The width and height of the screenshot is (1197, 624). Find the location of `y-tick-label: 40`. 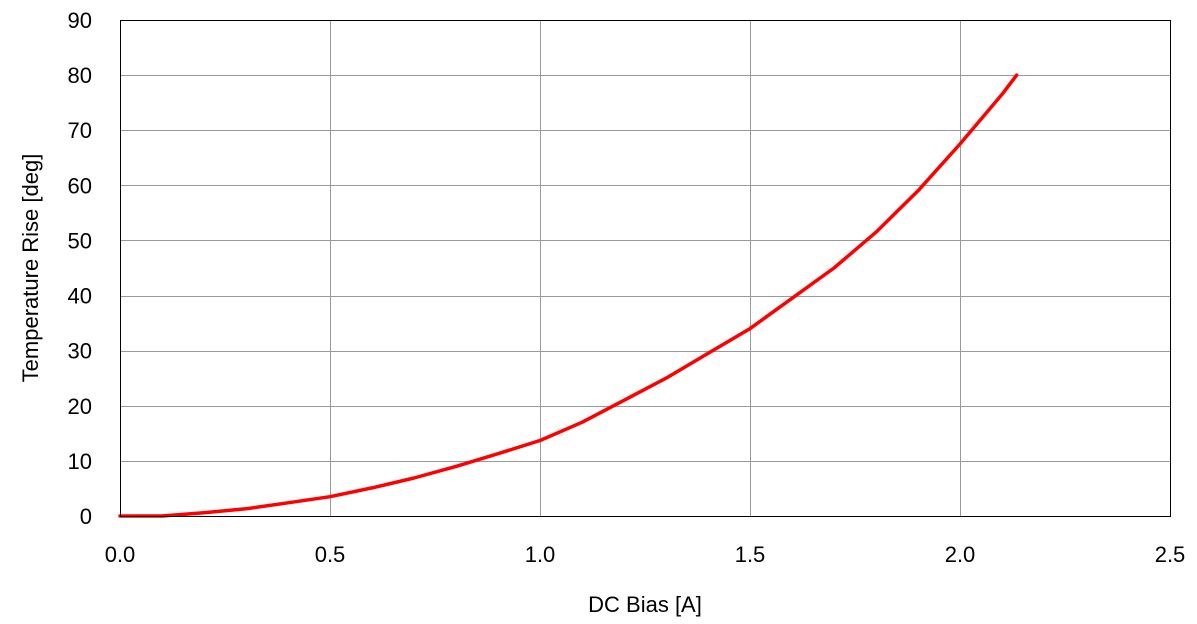

y-tick-label: 40 is located at coordinates (80, 296).